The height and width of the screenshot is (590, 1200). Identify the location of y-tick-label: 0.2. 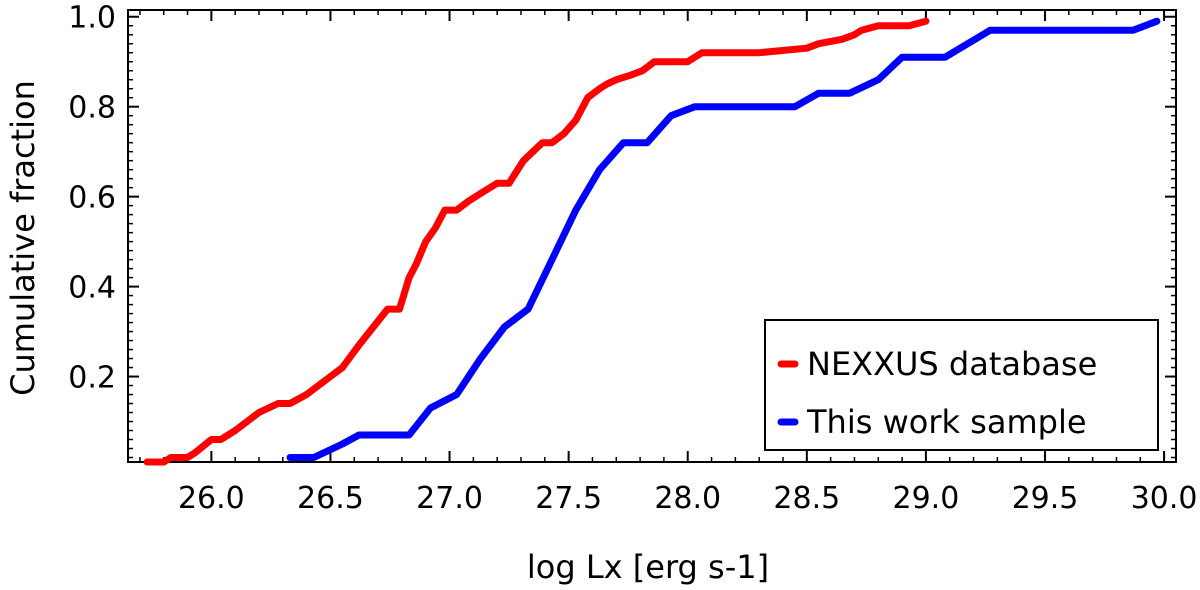
(92, 378).